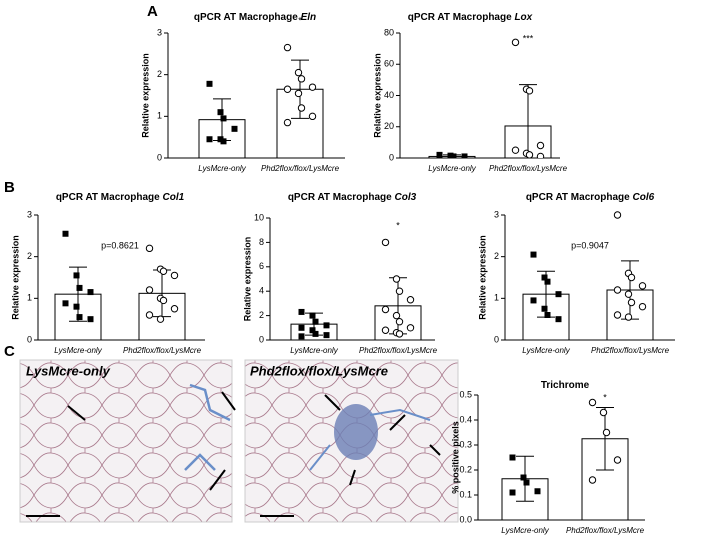  I want to click on chart-title: qPCR AT Macrophage Lox, so click(470, 17).